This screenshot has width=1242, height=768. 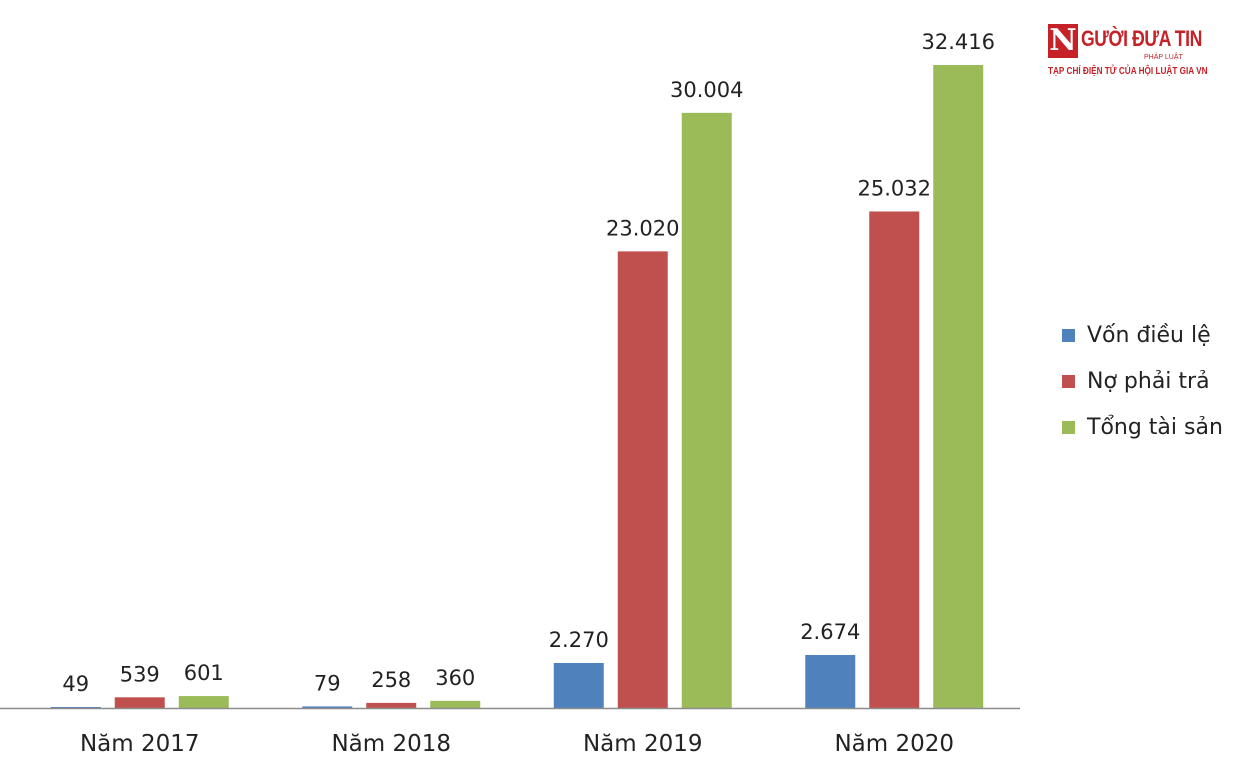 I want to click on legend-item: Vốn điều lệ, so click(x=1142, y=335).